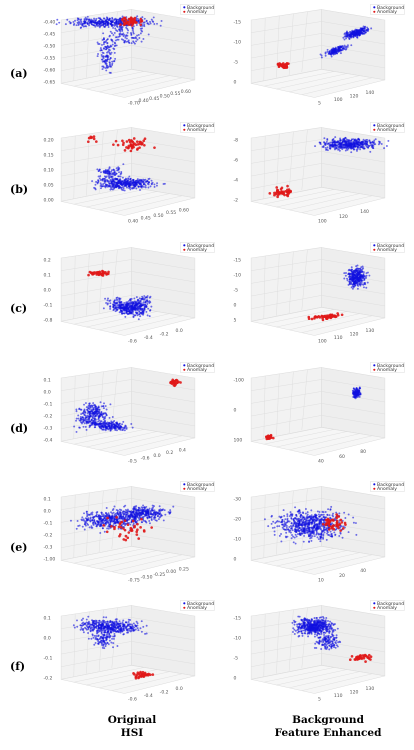 This screenshot has width=414, height=750. What do you see at coordinates (154, 99) in the screenshot?
I see `tick-label: 0.45` at bounding box center [154, 99].